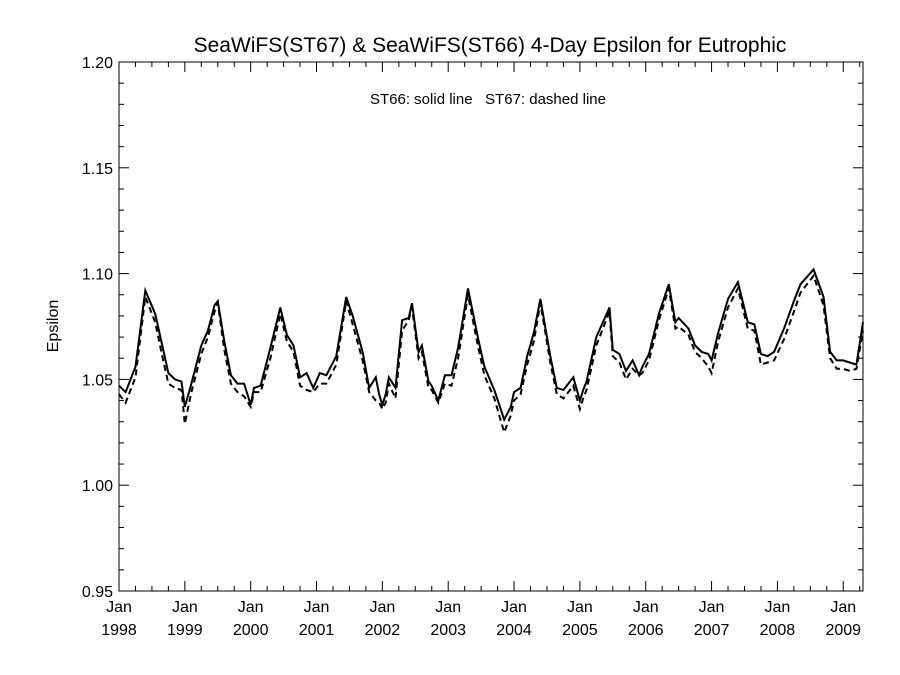 Image resolution: width=900 pixels, height=675 pixels. Describe the element at coordinates (580, 630) in the screenshot. I see `x-tick-label-year: 2005` at that location.